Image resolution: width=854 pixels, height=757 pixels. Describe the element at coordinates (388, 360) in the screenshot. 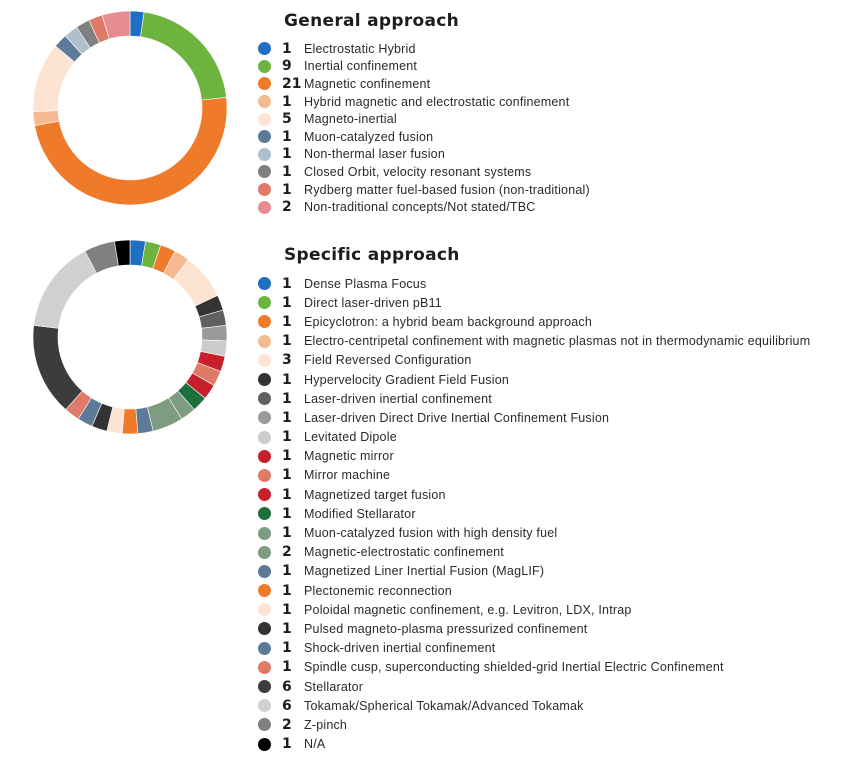

I see `legend-label: Field Reversed Configuration` at that location.